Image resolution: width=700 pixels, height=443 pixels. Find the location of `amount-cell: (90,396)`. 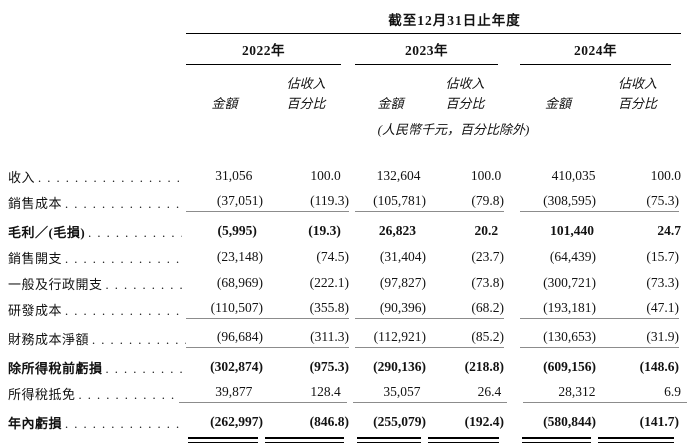

amount-cell: (90,396) is located at coordinates (390, 309).